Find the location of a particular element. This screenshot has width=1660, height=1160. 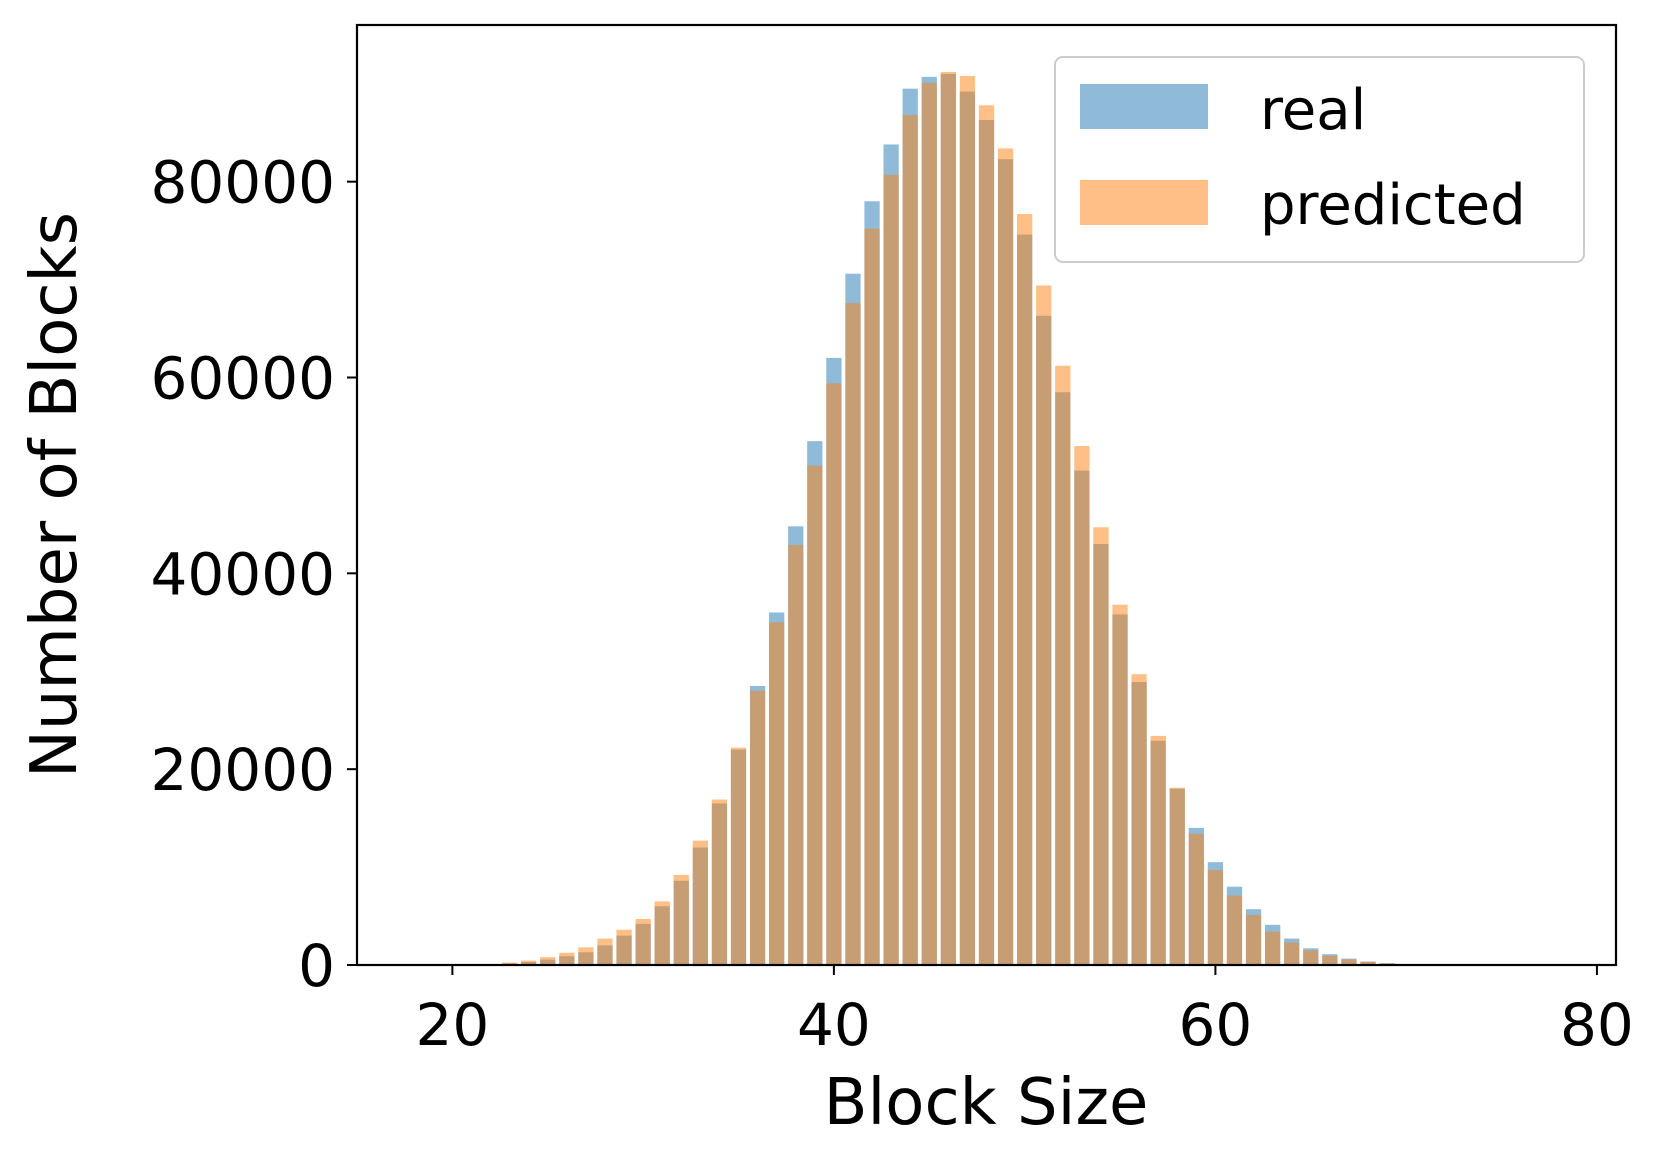

legend-swatch-real is located at coordinates (1144, 106).